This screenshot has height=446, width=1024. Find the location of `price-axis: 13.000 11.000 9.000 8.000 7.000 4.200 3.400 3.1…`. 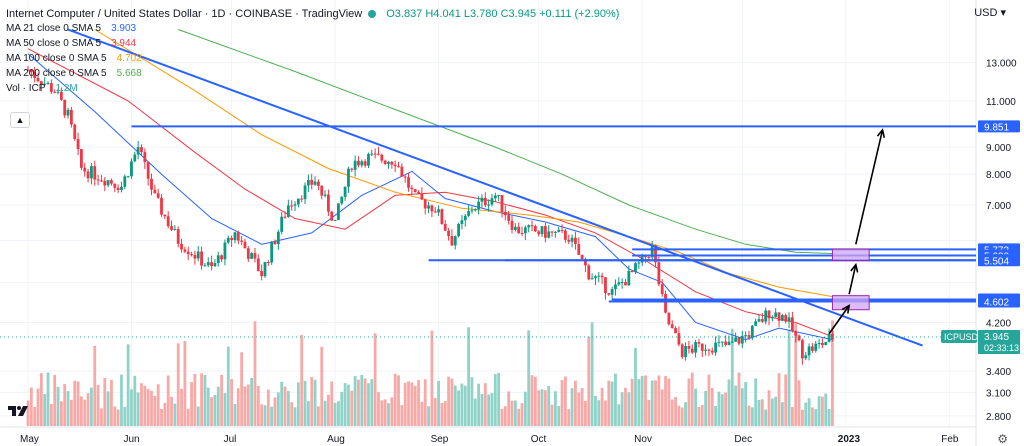

price-axis: 13.000 11.000 9.000 8.000 7.000 4.200 3.400 3.1… is located at coordinates (980, 240).